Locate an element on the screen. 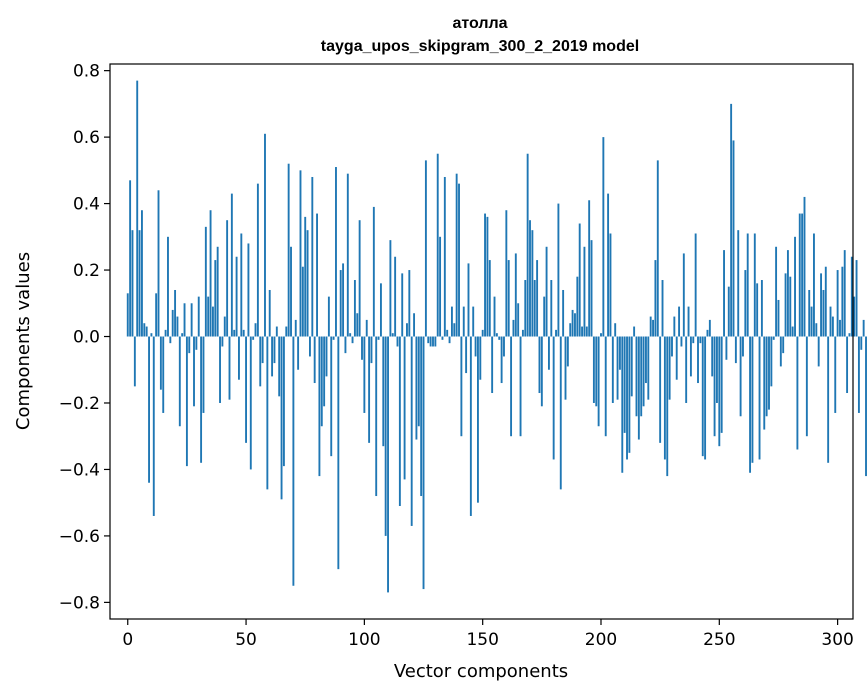 The width and height of the screenshot is (867, 696). x-tick-label: 100 is located at coordinates (364, 640).